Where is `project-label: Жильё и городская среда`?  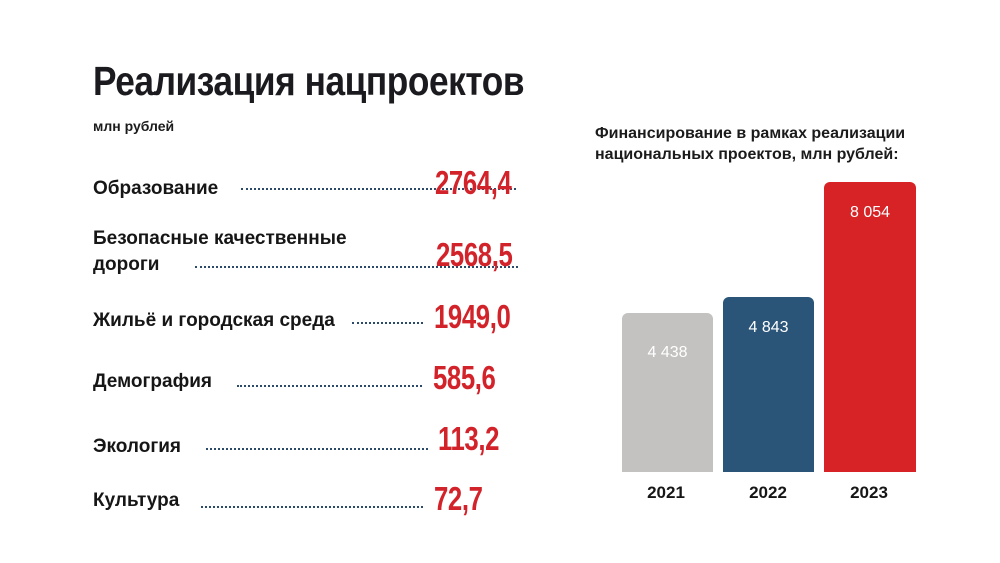
project-label: Жильё и городская среда is located at coordinates (214, 320).